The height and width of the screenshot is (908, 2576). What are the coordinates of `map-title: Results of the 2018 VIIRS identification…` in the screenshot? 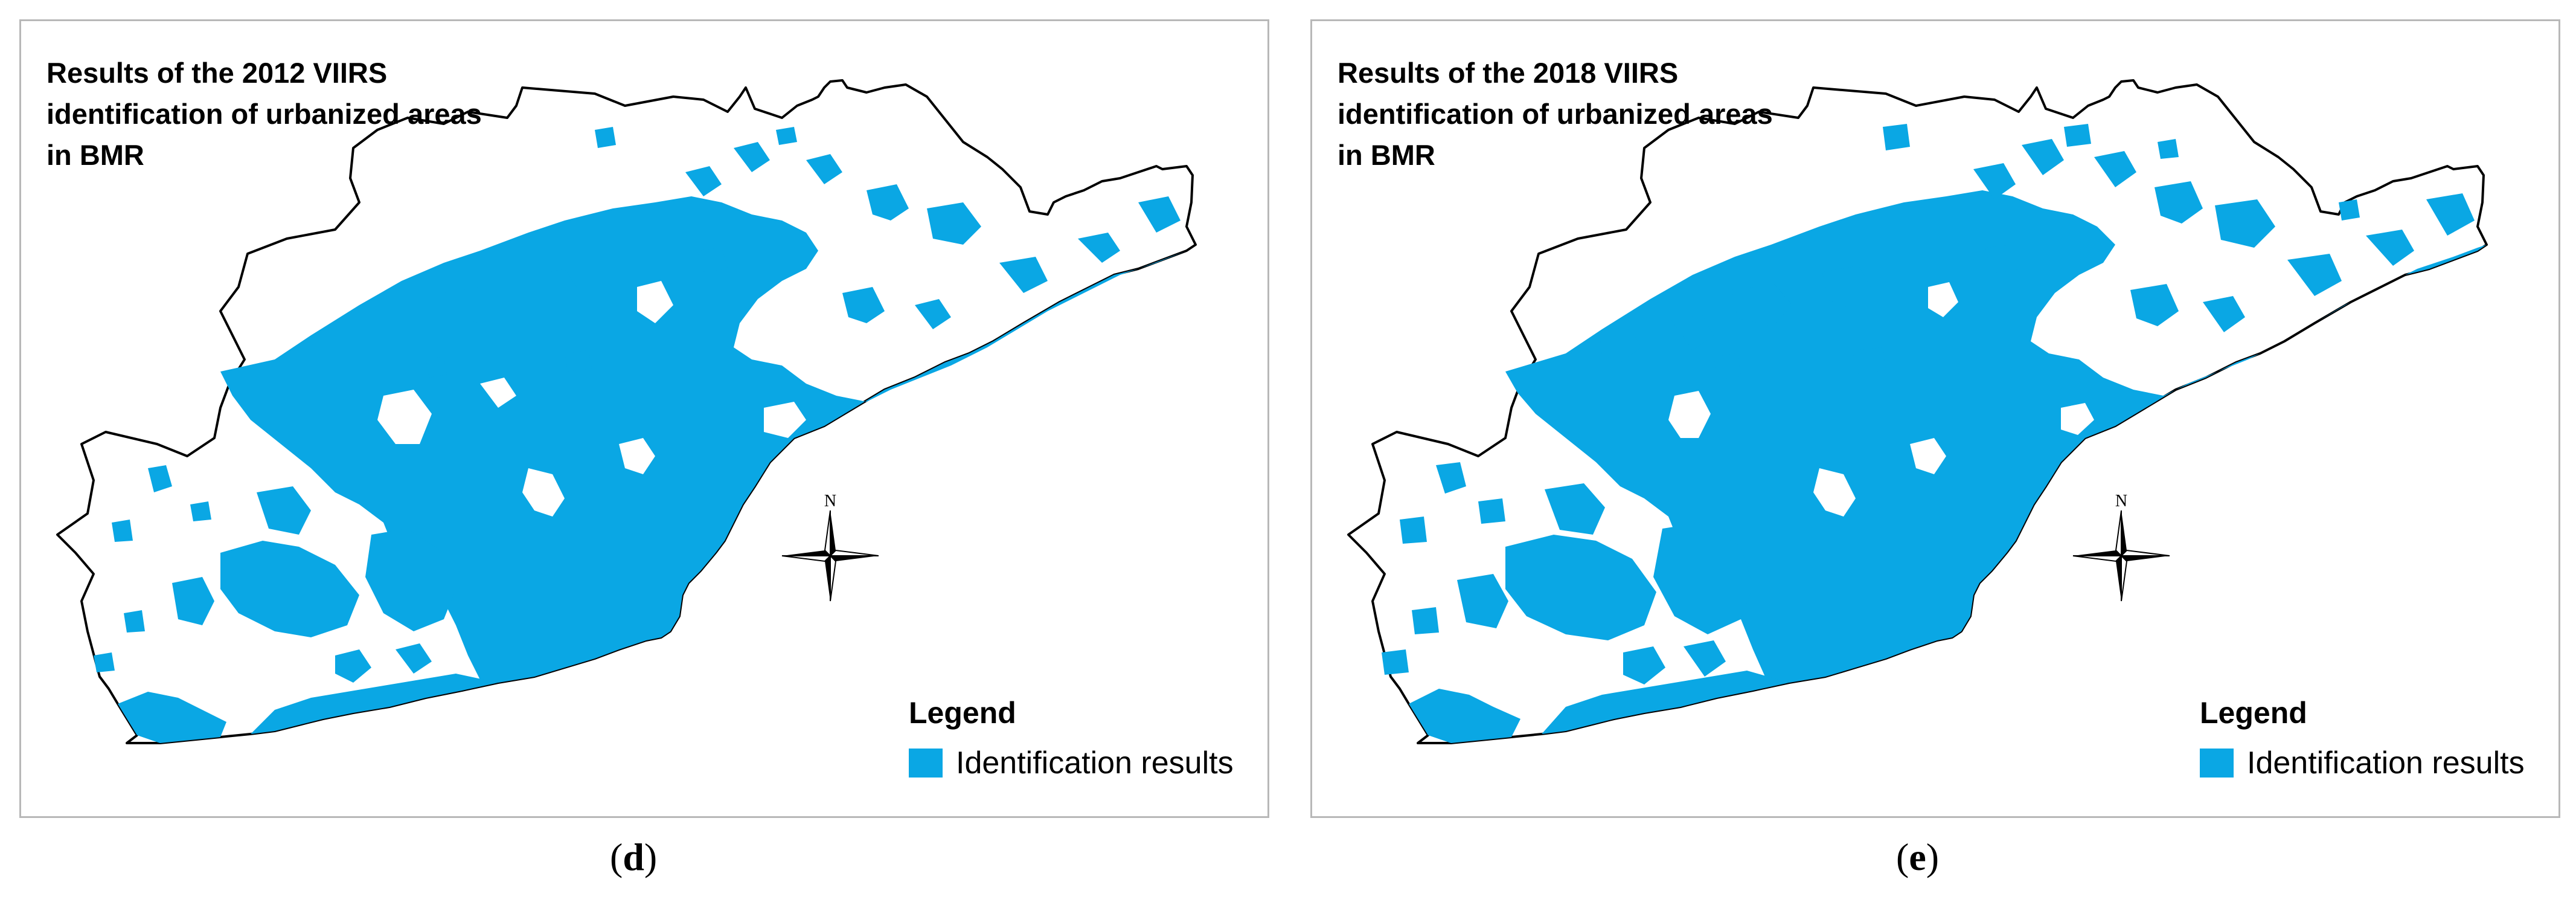 It's located at (1555, 114).